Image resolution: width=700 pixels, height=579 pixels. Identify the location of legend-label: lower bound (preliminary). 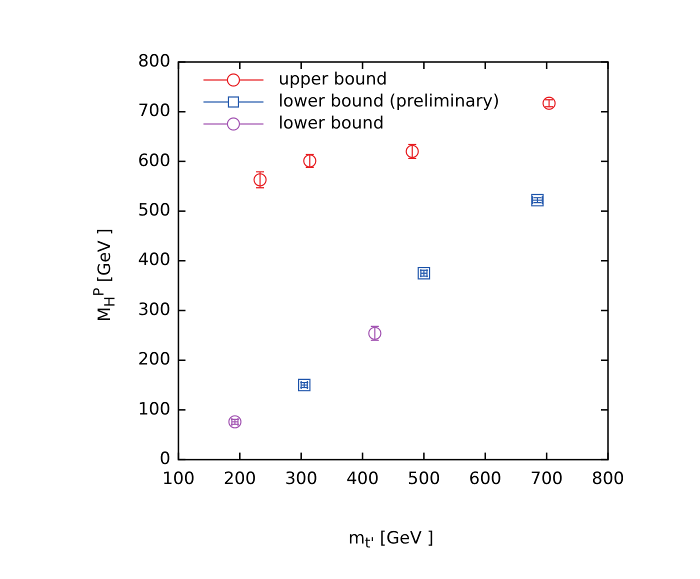
(389, 101).